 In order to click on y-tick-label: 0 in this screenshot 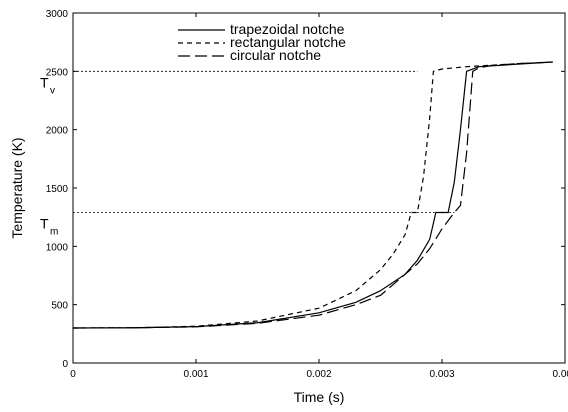, I will do `click(65, 364)`.